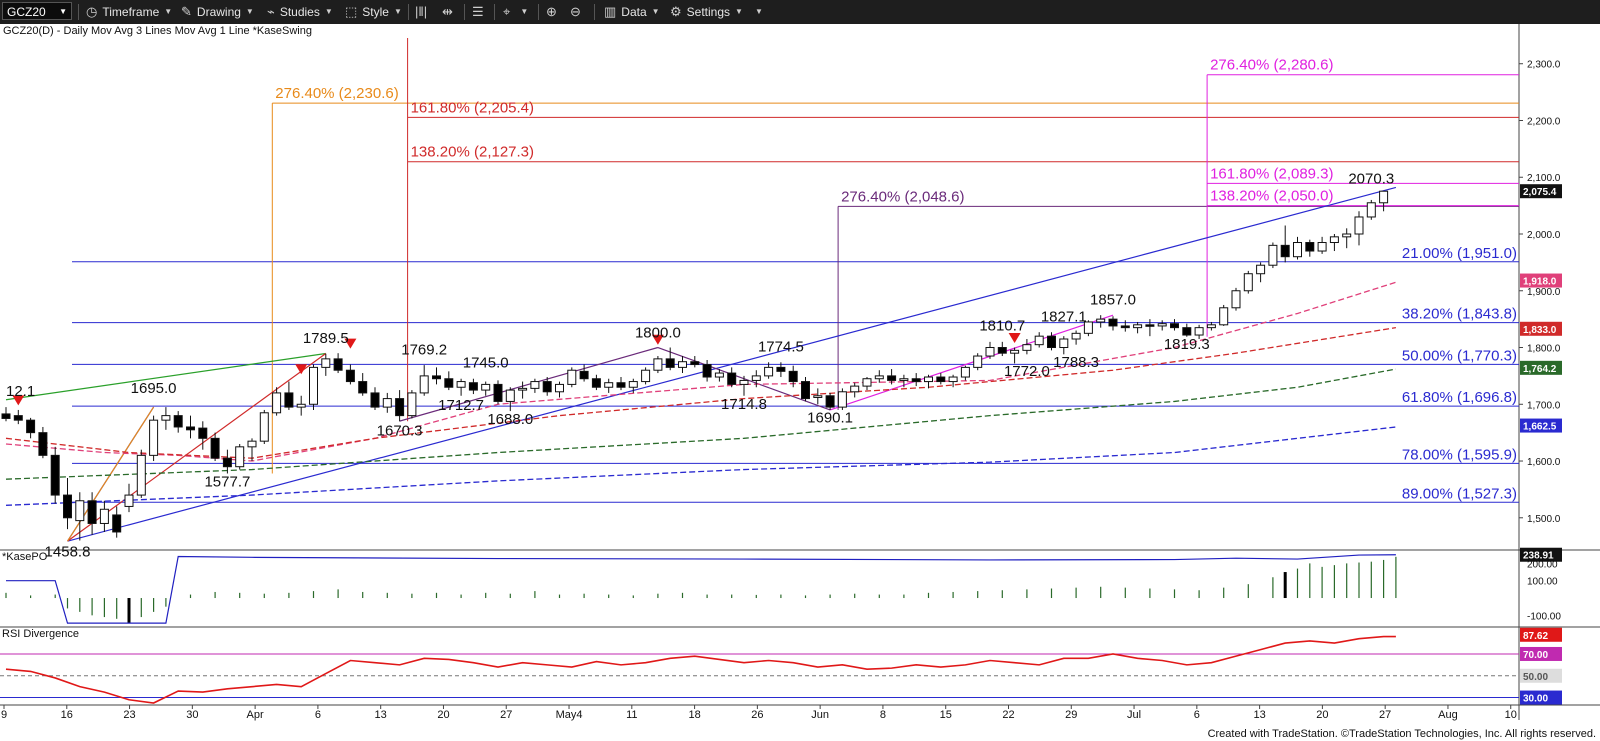  Describe the element at coordinates (129, 12) in the screenshot. I see `timeframe-menu: ◷ Timeframe ▼` at that location.